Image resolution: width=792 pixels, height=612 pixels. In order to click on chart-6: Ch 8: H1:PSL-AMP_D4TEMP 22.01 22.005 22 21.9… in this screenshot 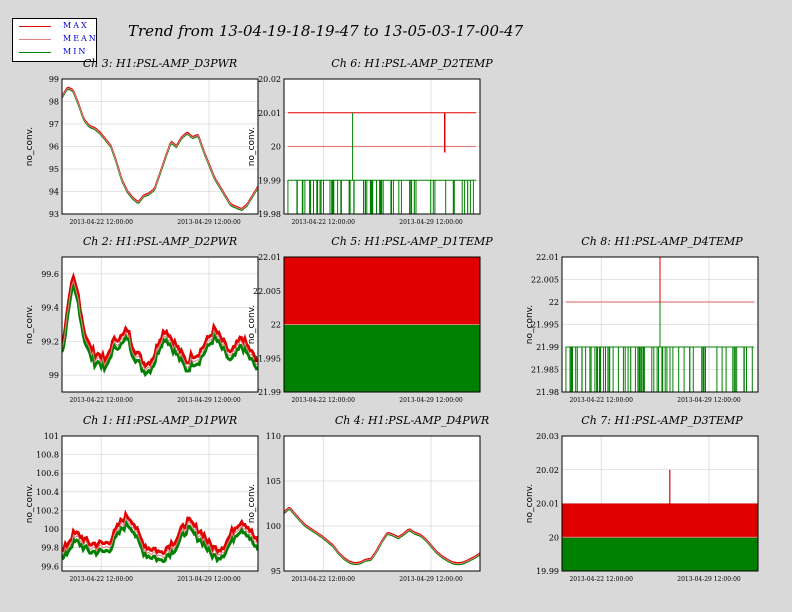, I will do `click(642, 319)`.